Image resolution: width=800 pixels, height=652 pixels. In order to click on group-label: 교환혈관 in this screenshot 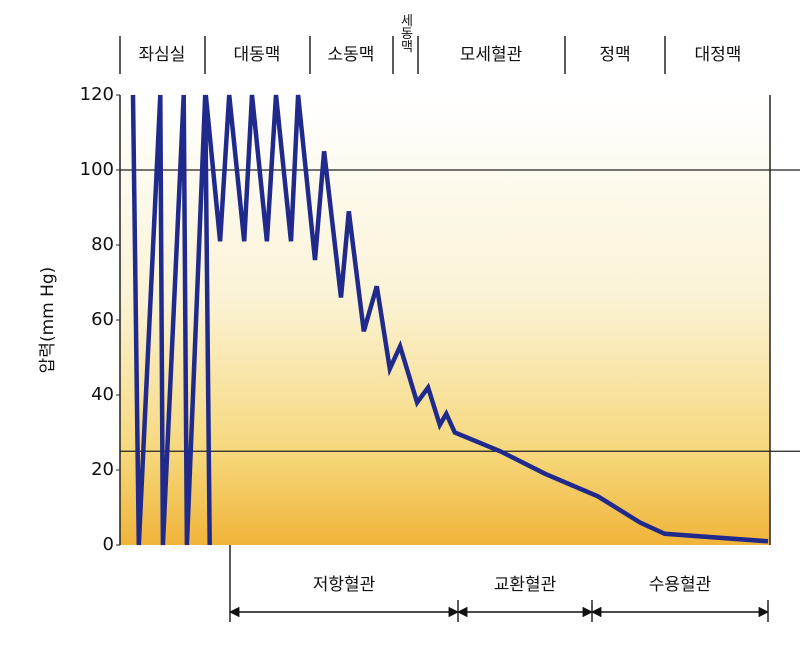, I will do `click(525, 585)`.